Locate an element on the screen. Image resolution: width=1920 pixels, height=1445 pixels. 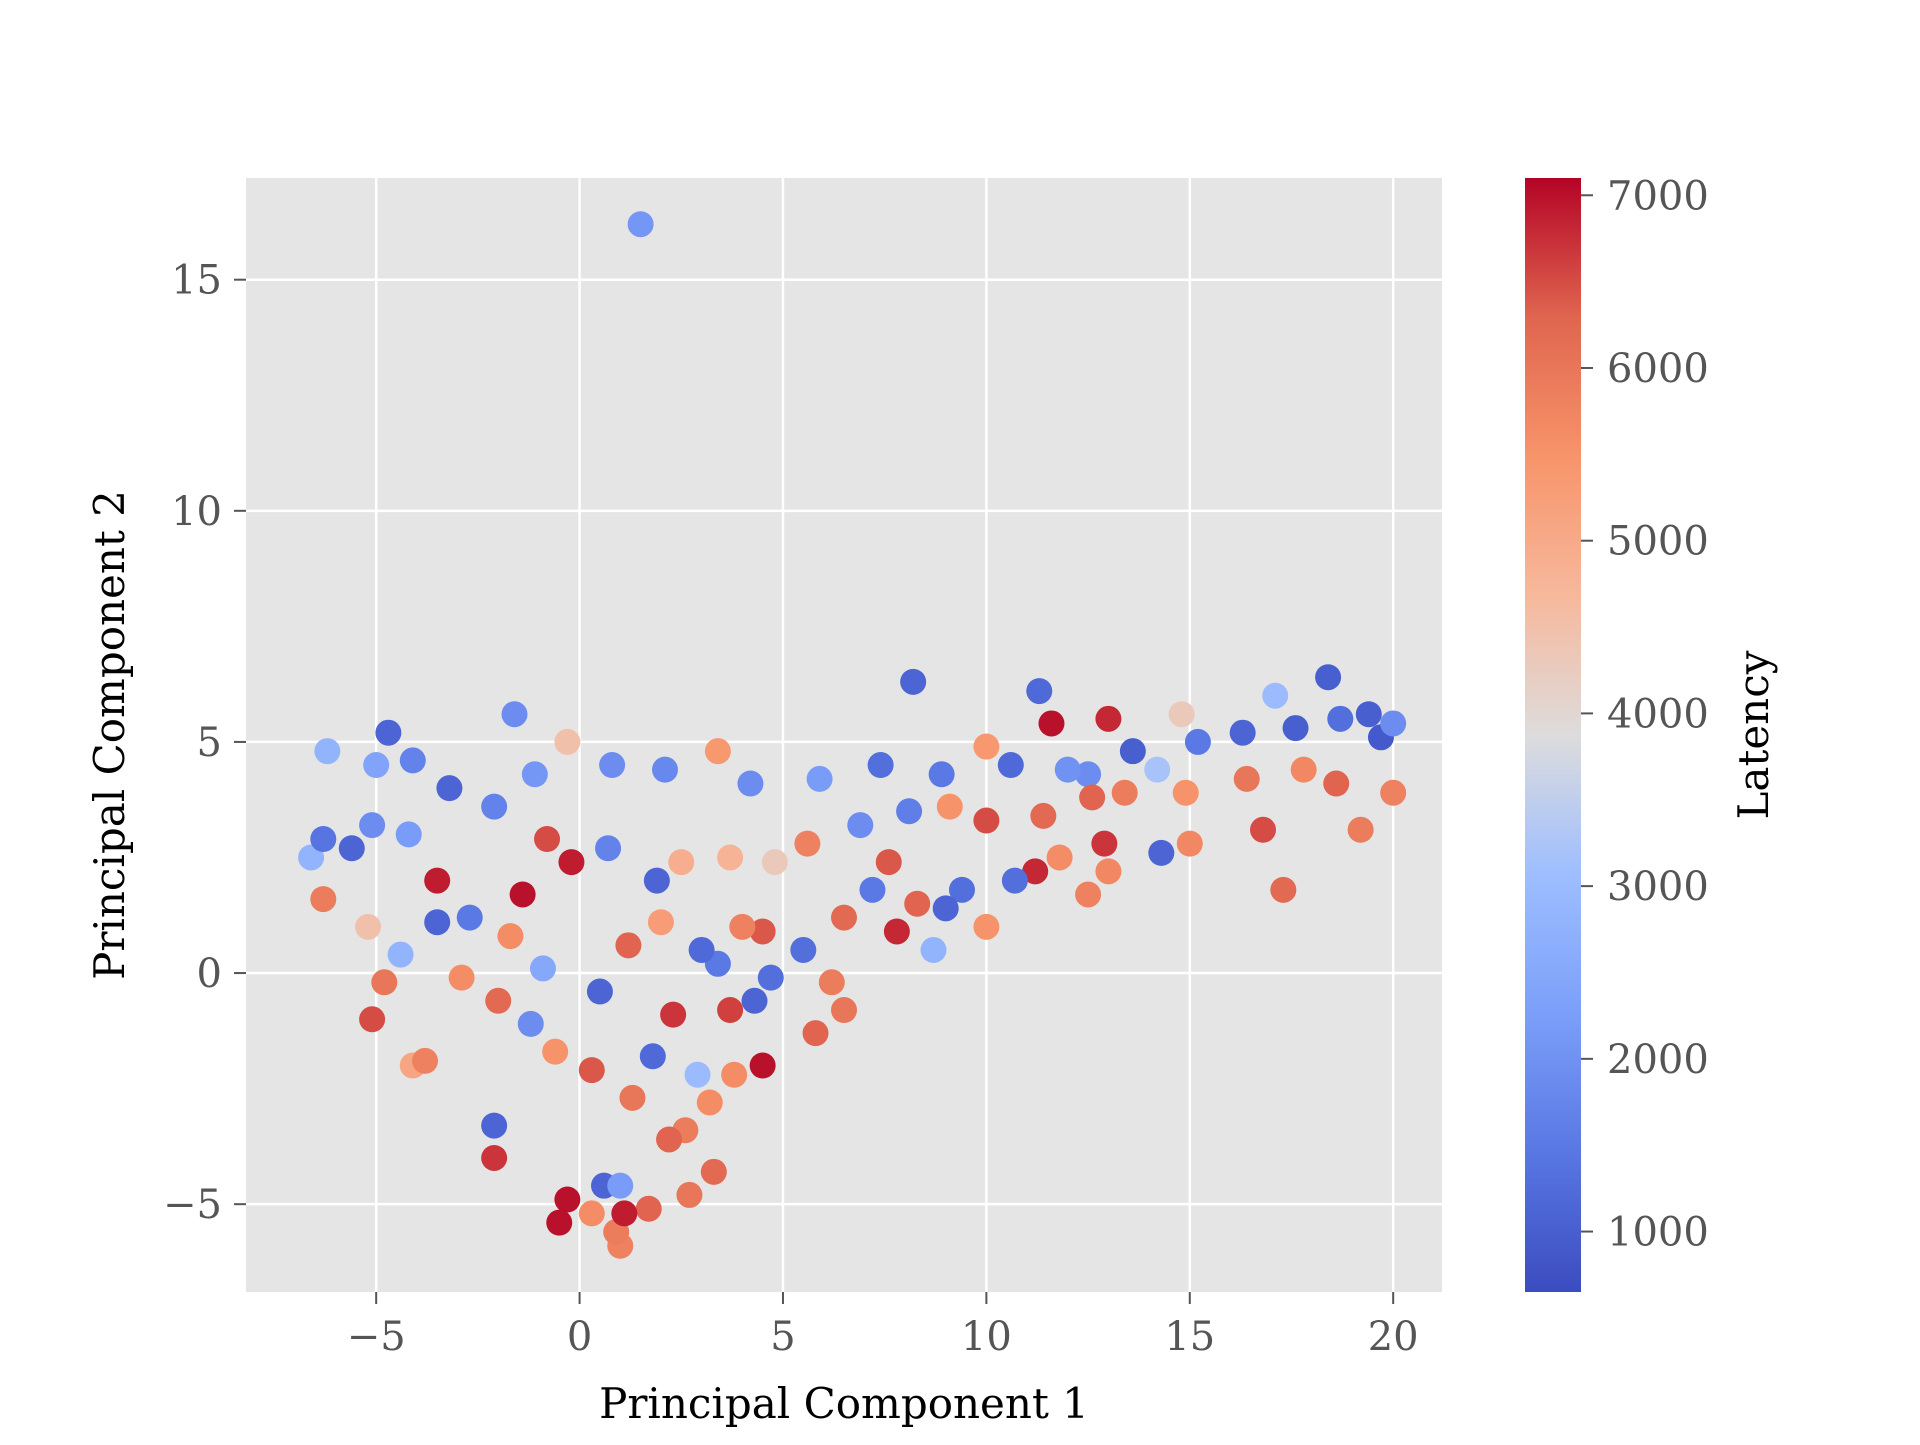
colorbar-tick-label: 1000 is located at coordinates (1658, 1233).